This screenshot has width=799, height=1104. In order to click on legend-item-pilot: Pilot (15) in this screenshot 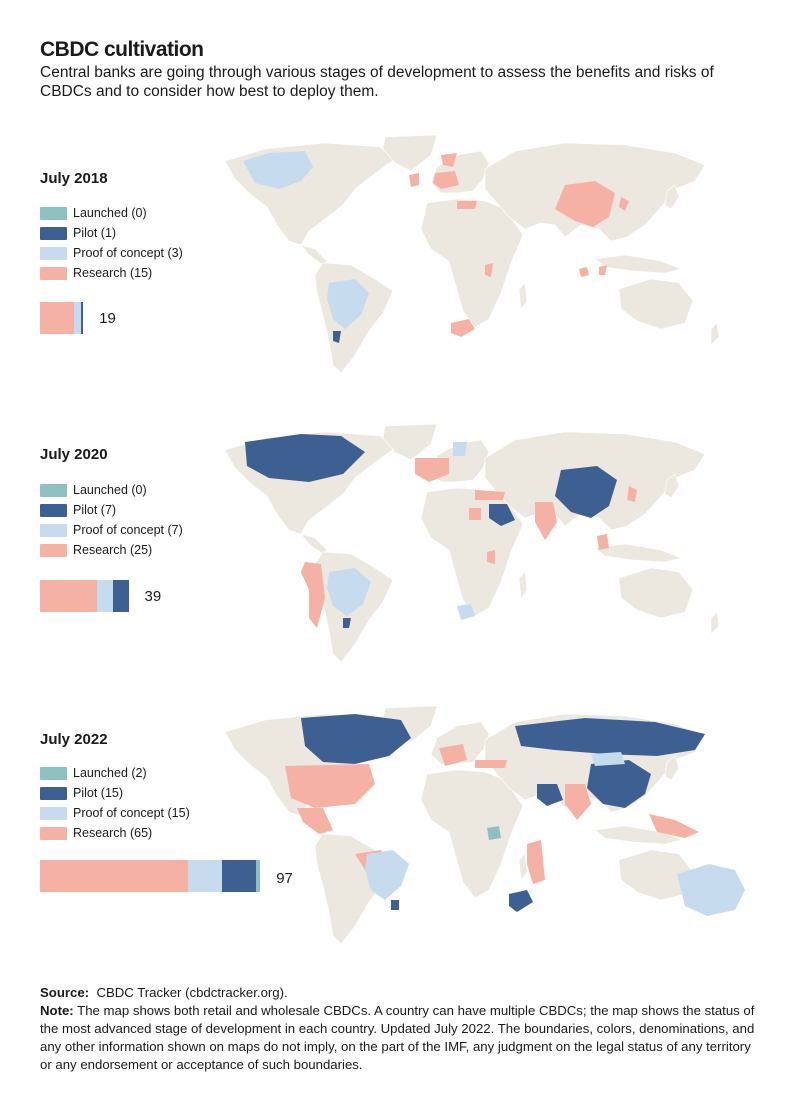, I will do `click(115, 793)`.